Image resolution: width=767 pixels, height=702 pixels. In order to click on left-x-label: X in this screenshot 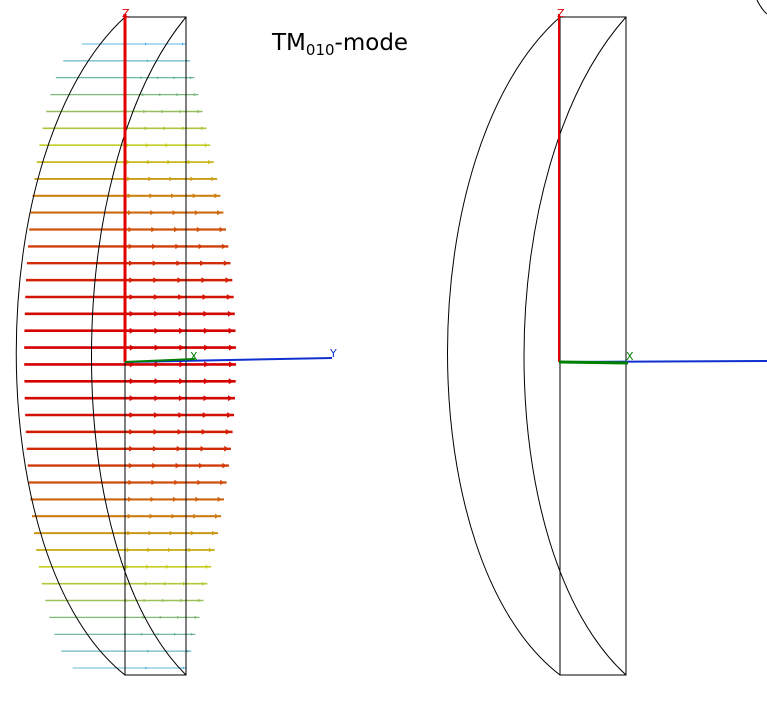, I will do `click(194, 356)`.